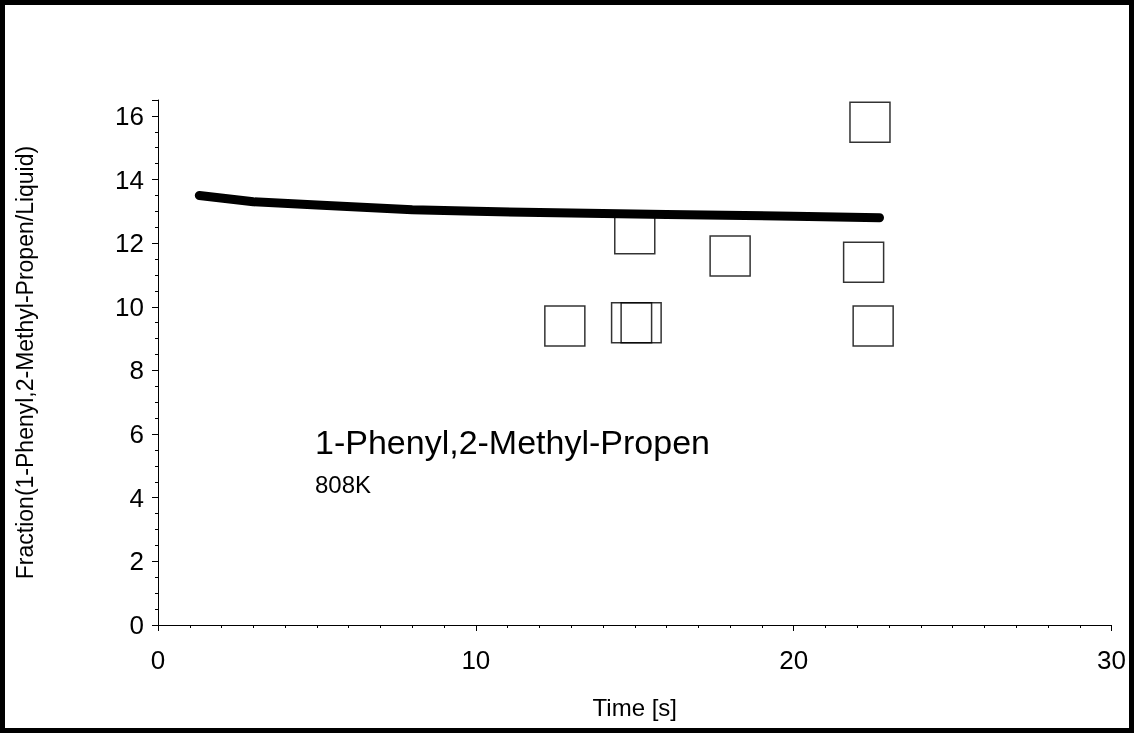  What do you see at coordinates (794, 660) in the screenshot?
I see `x-tick-label: 20` at bounding box center [794, 660].